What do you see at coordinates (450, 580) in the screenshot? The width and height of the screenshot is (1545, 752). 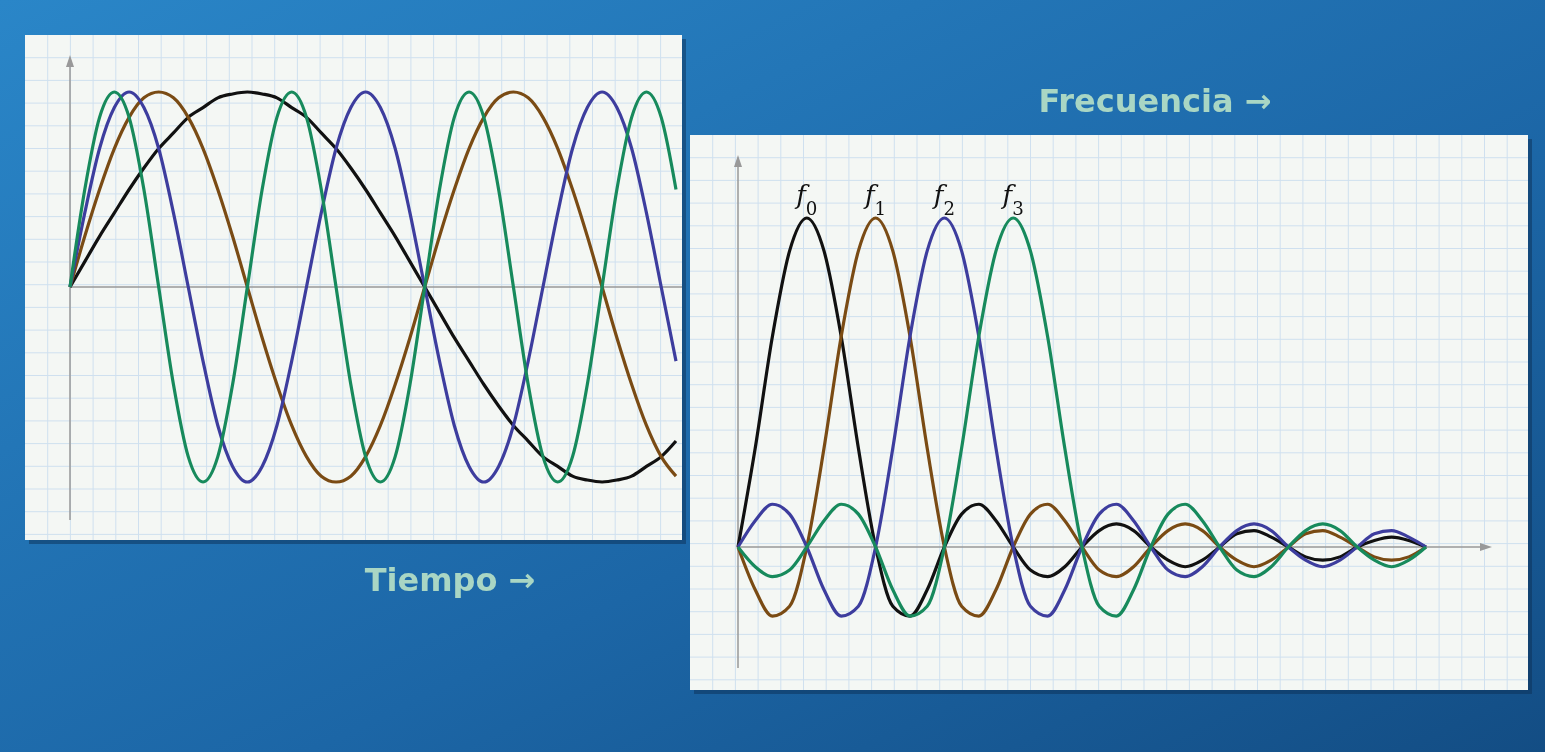 I see `x-axis-title: Tiempo →` at bounding box center [450, 580].